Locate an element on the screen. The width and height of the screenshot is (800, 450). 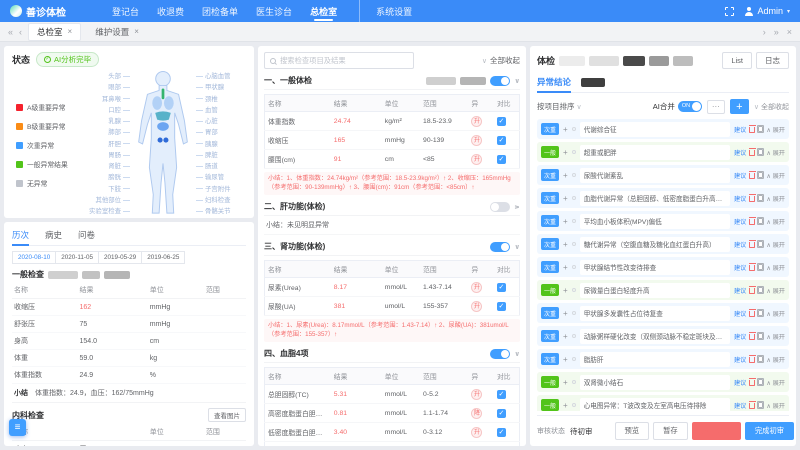
save-draft-button: 暂存 is located at coordinates (670, 431).